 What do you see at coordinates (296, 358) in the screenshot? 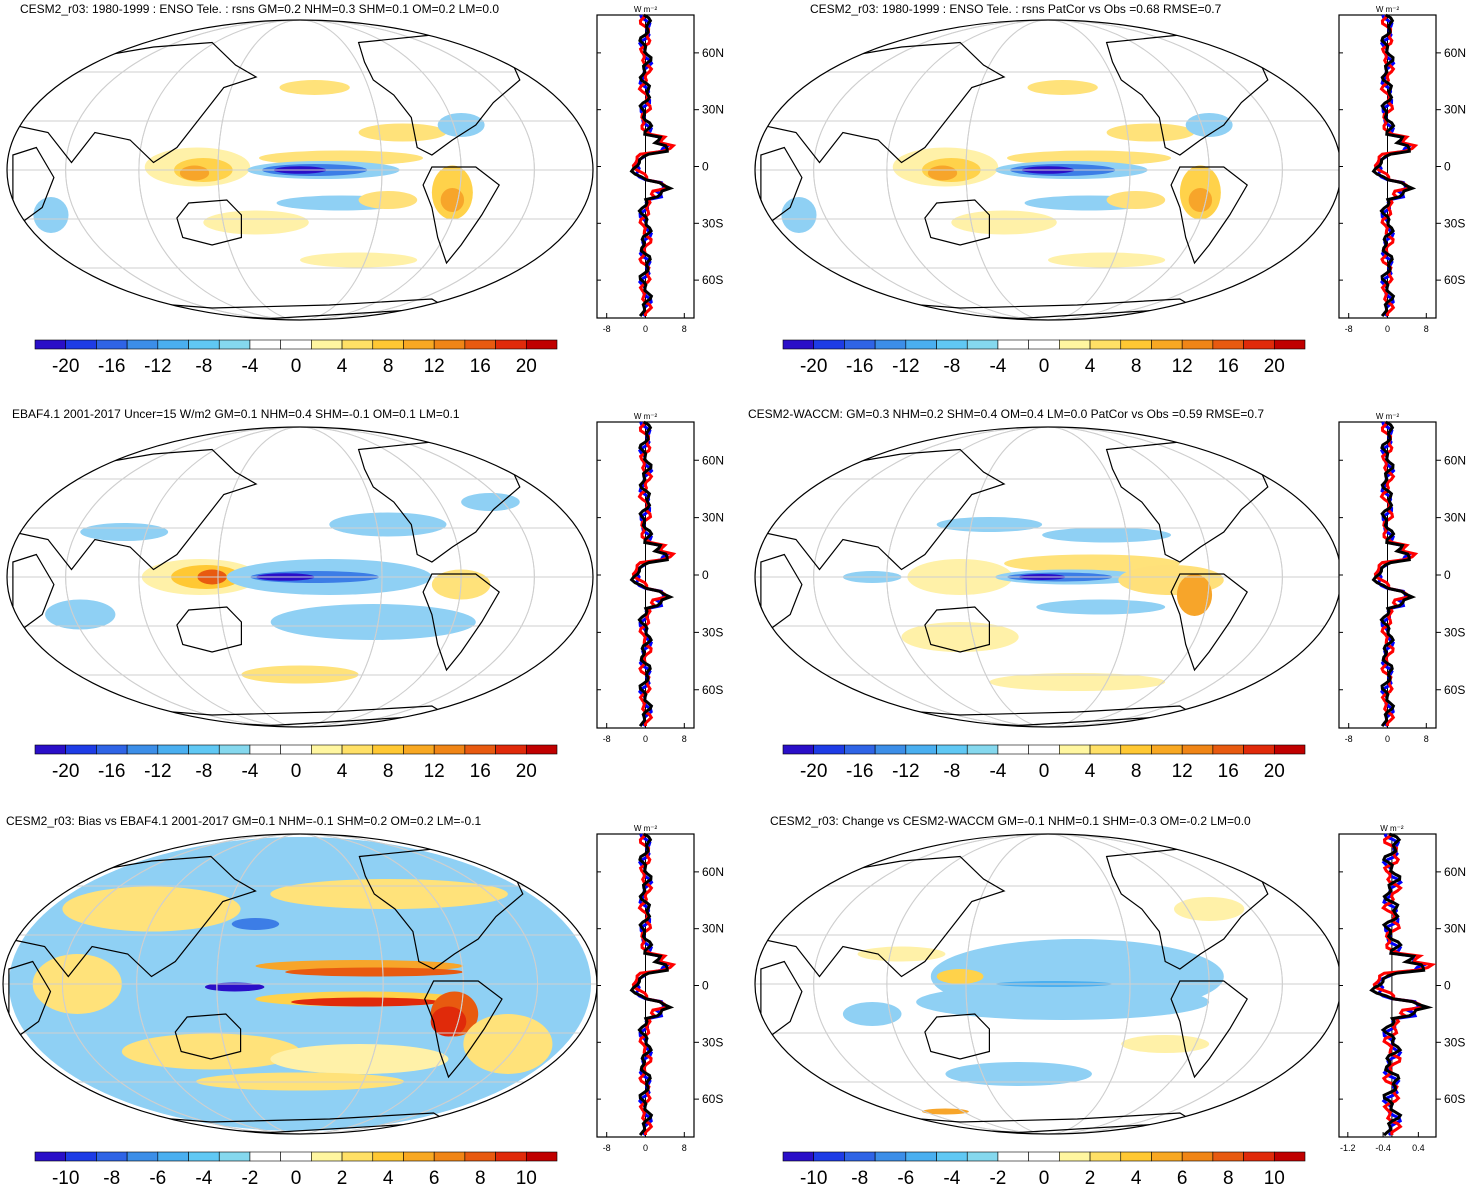
I see `colorbar: -20 -16 -12 -8 -4 0 4 8 12 16 20` at bounding box center [296, 358].